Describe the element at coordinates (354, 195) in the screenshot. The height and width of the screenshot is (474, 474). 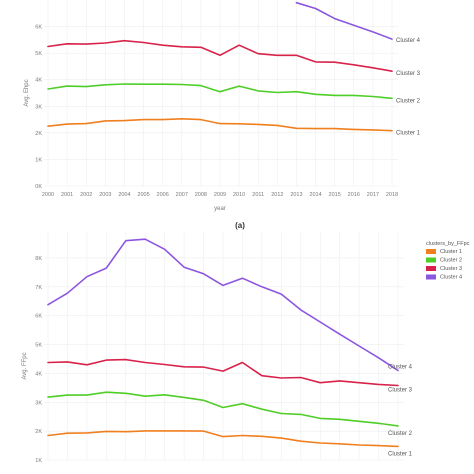
I see `x-tick-label: 2016` at that location.